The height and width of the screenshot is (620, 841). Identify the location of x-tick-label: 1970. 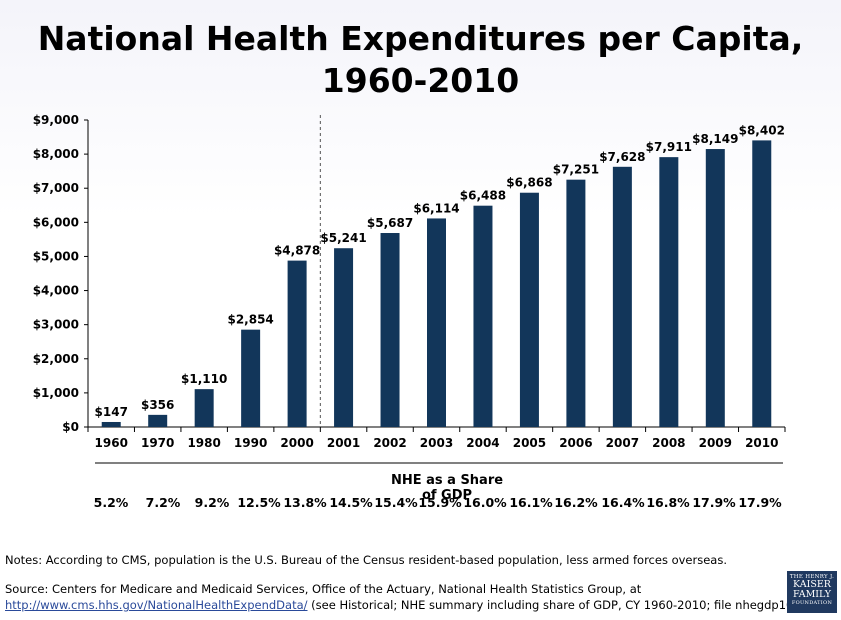
(157, 443).